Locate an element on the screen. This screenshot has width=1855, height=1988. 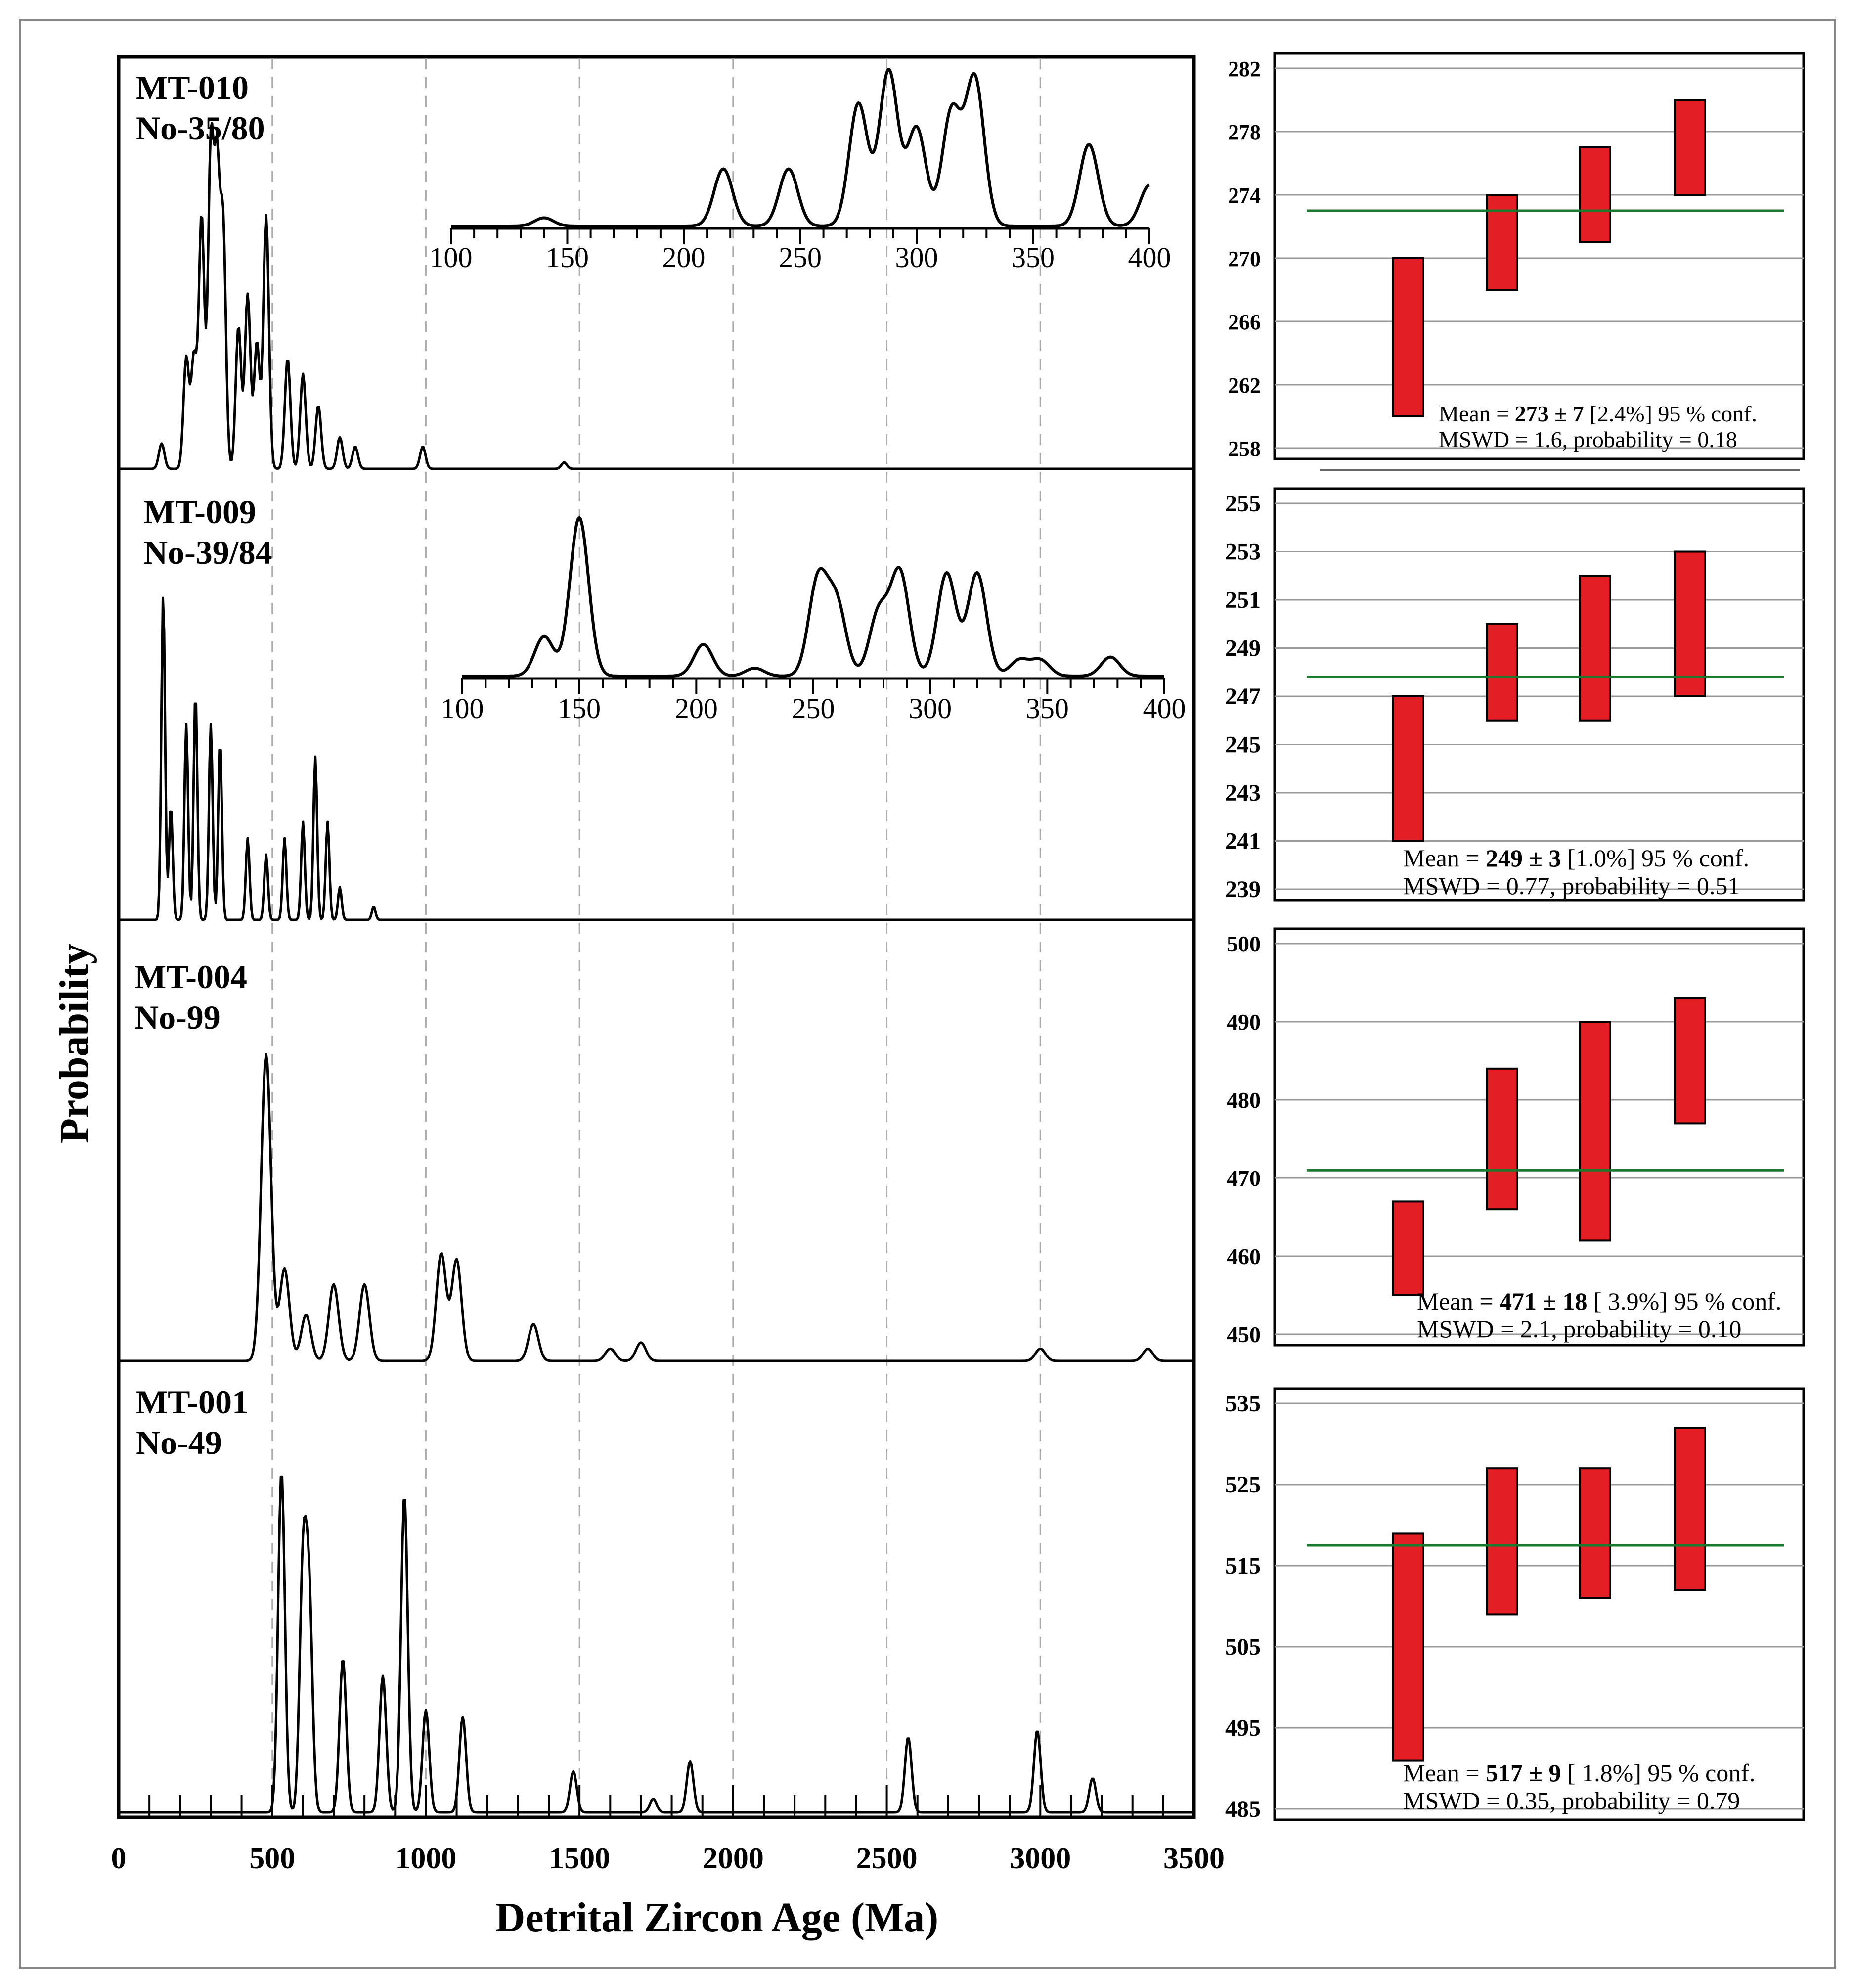
panel-tick-label: 251 is located at coordinates (1243, 600).